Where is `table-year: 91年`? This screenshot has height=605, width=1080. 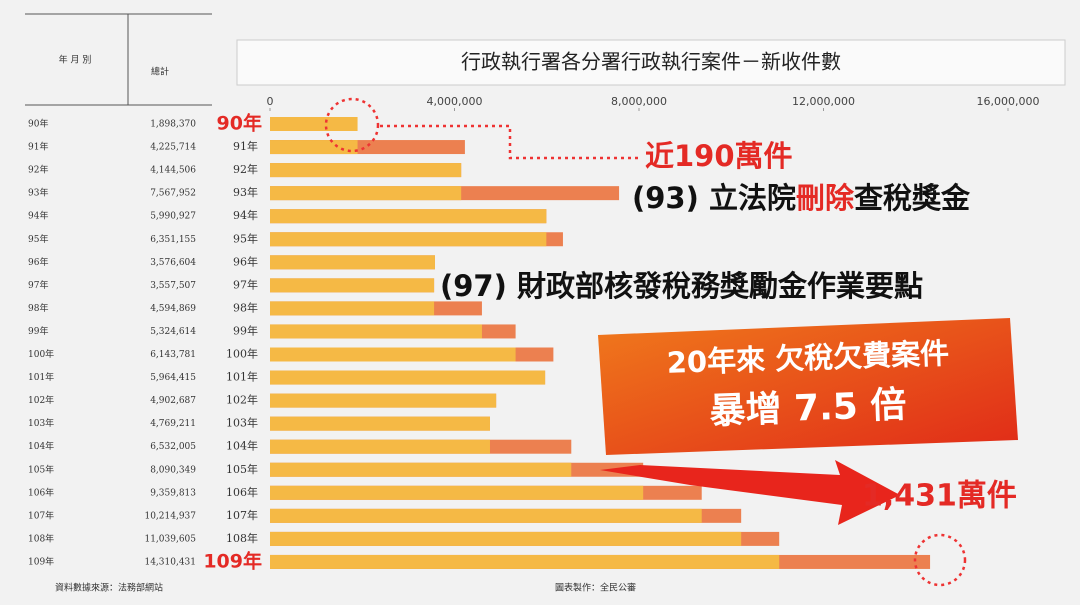
table-year: 91年 is located at coordinates (38, 147).